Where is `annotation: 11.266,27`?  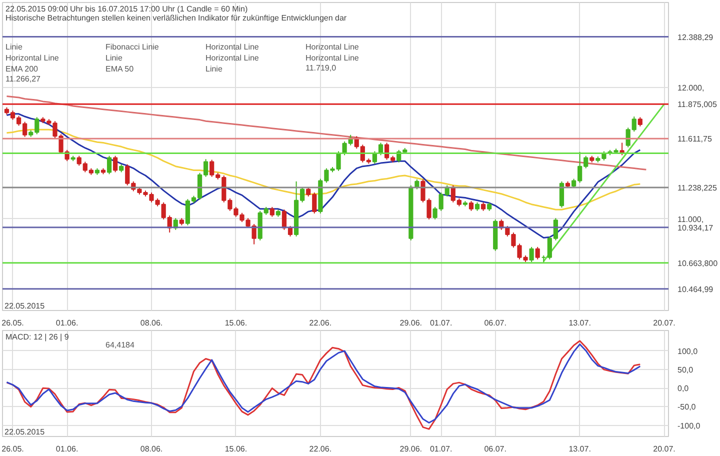 annotation: 11.266,27 is located at coordinates (24, 79).